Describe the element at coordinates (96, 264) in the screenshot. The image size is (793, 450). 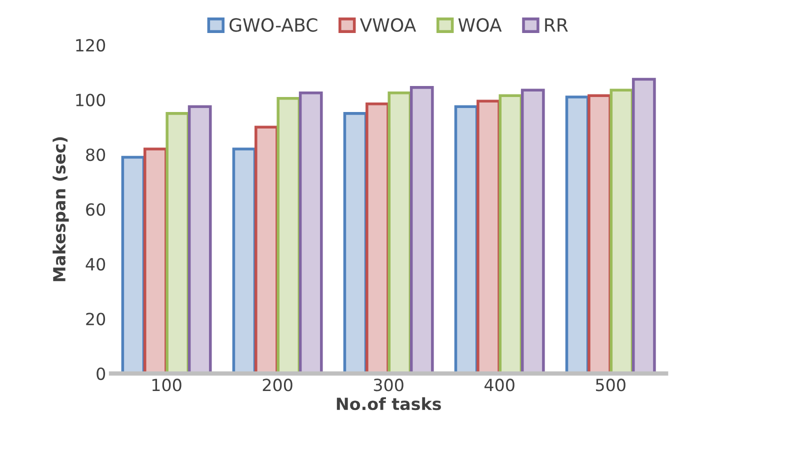
I see `y-tick-label: 40` at that location.